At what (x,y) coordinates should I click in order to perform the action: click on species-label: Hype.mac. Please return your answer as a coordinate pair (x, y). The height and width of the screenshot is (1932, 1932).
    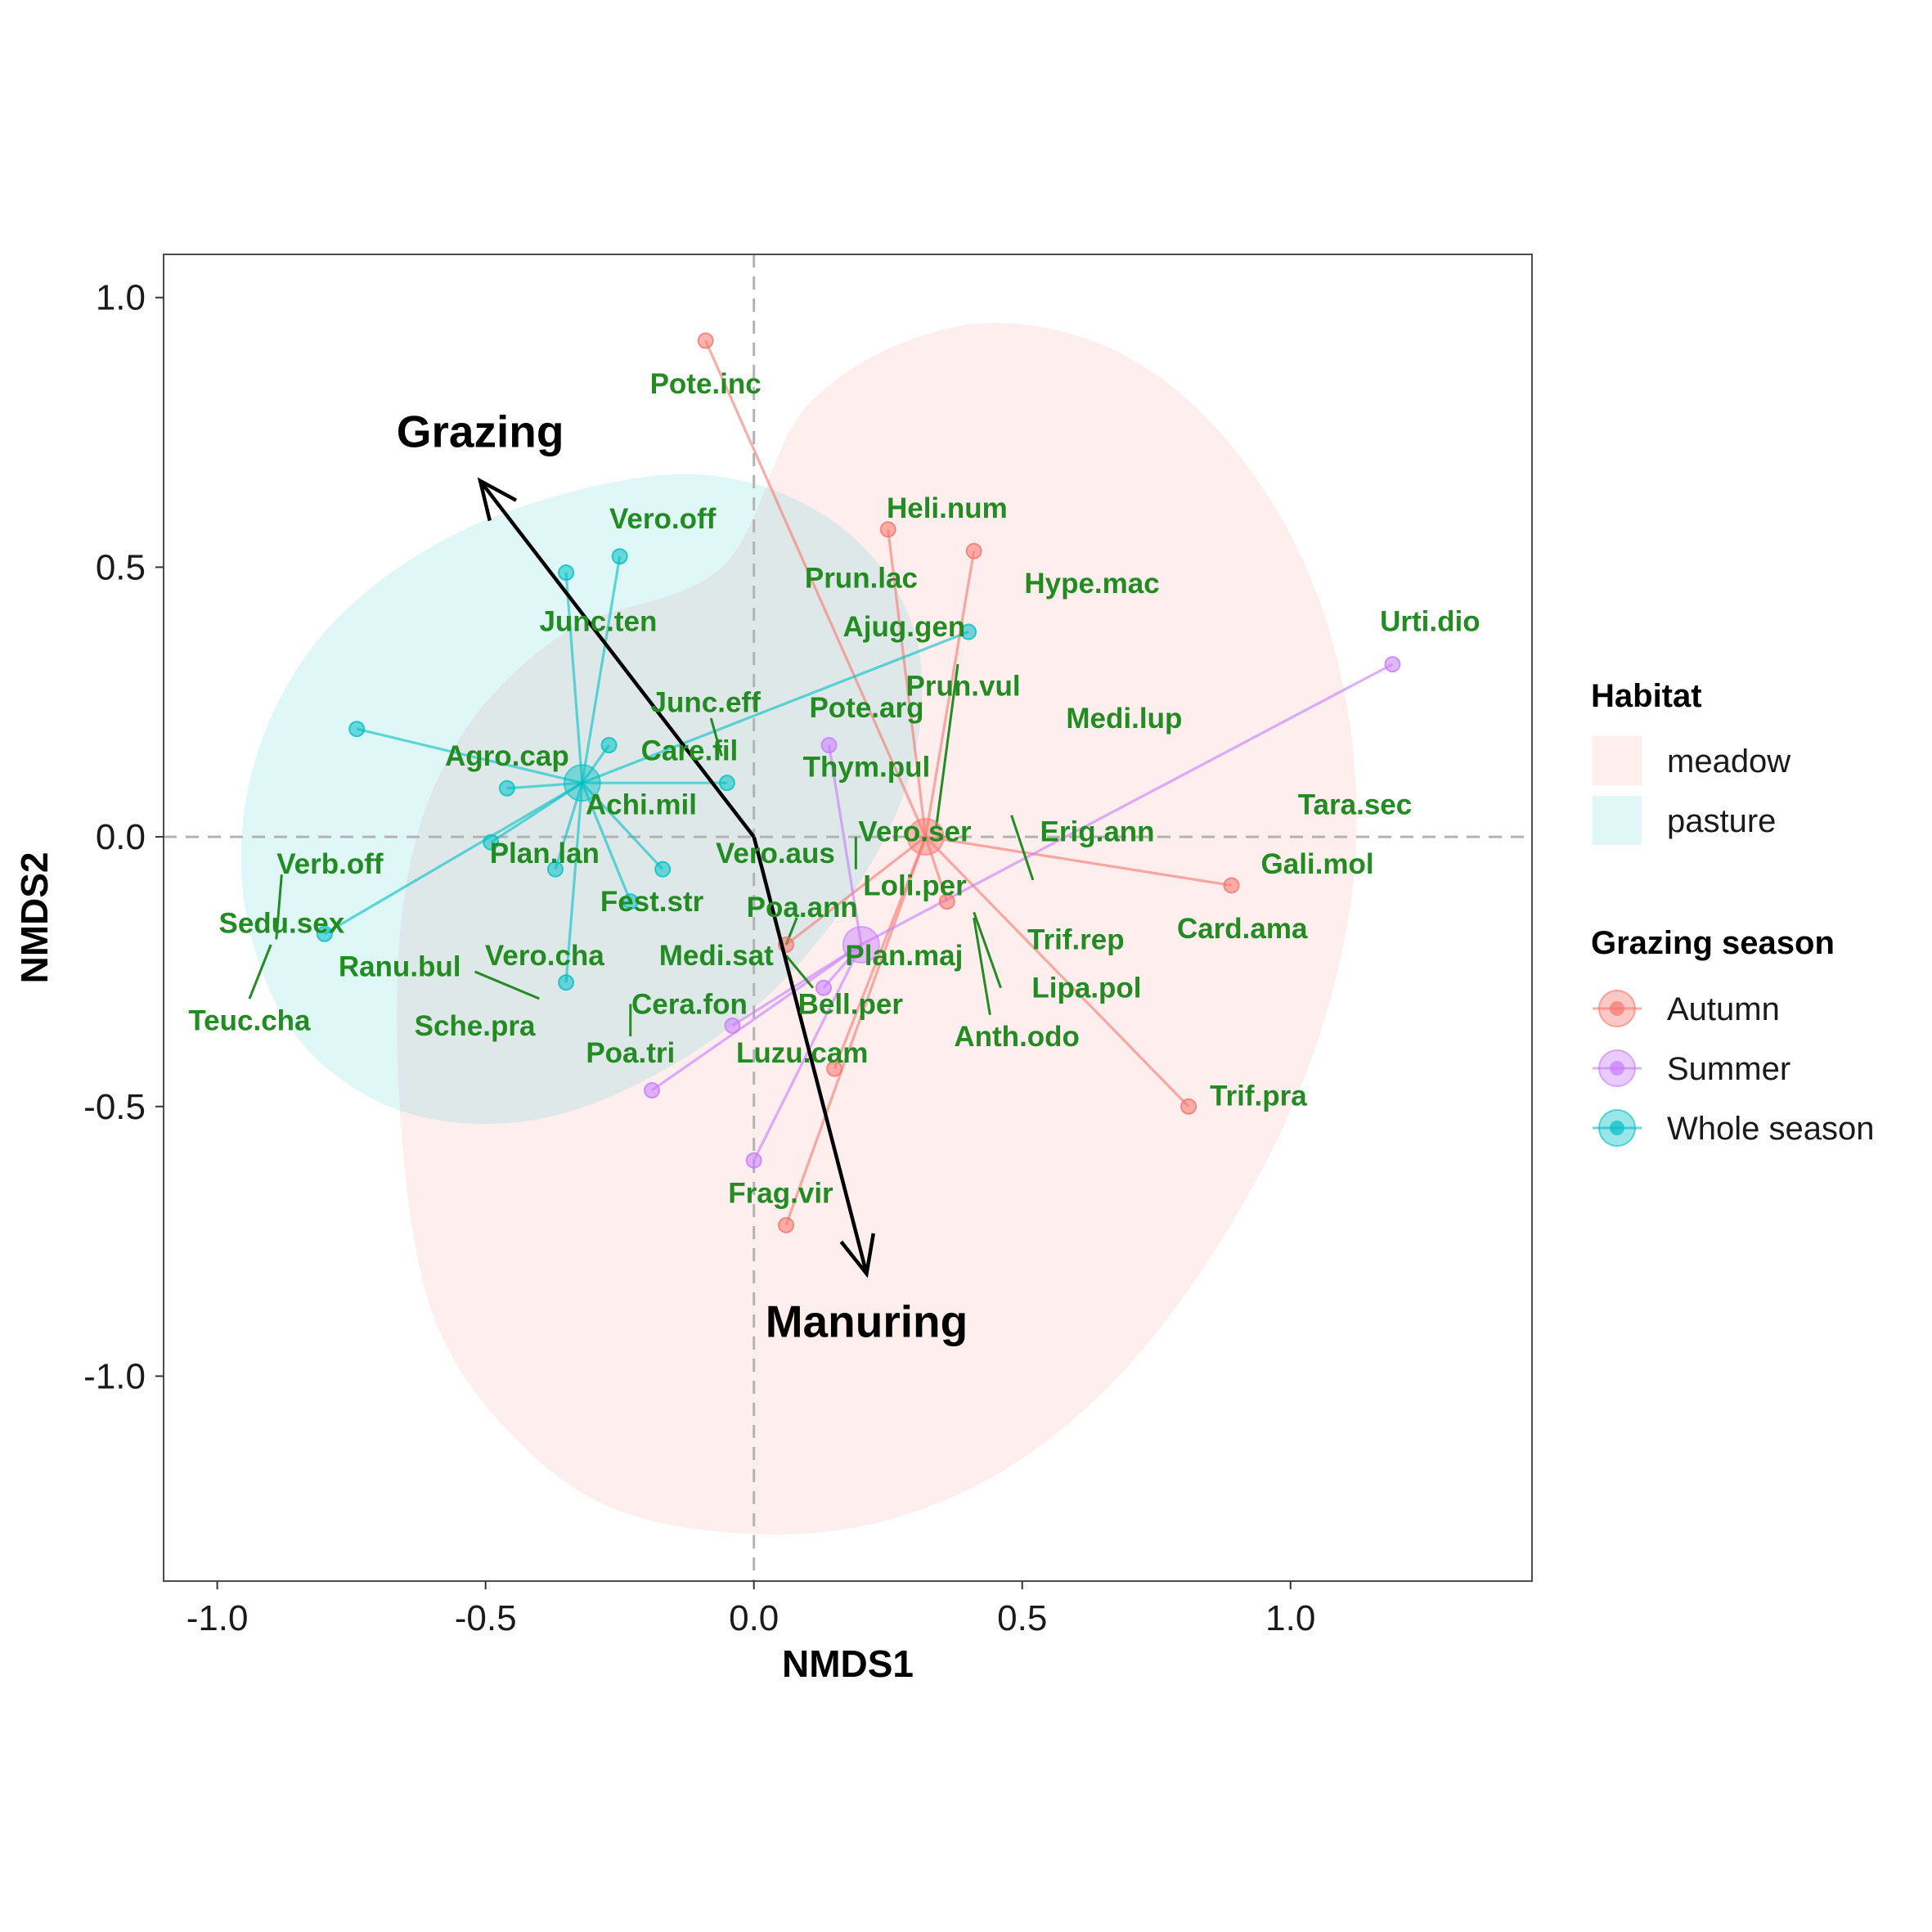
    Looking at the image, I should click on (1092, 584).